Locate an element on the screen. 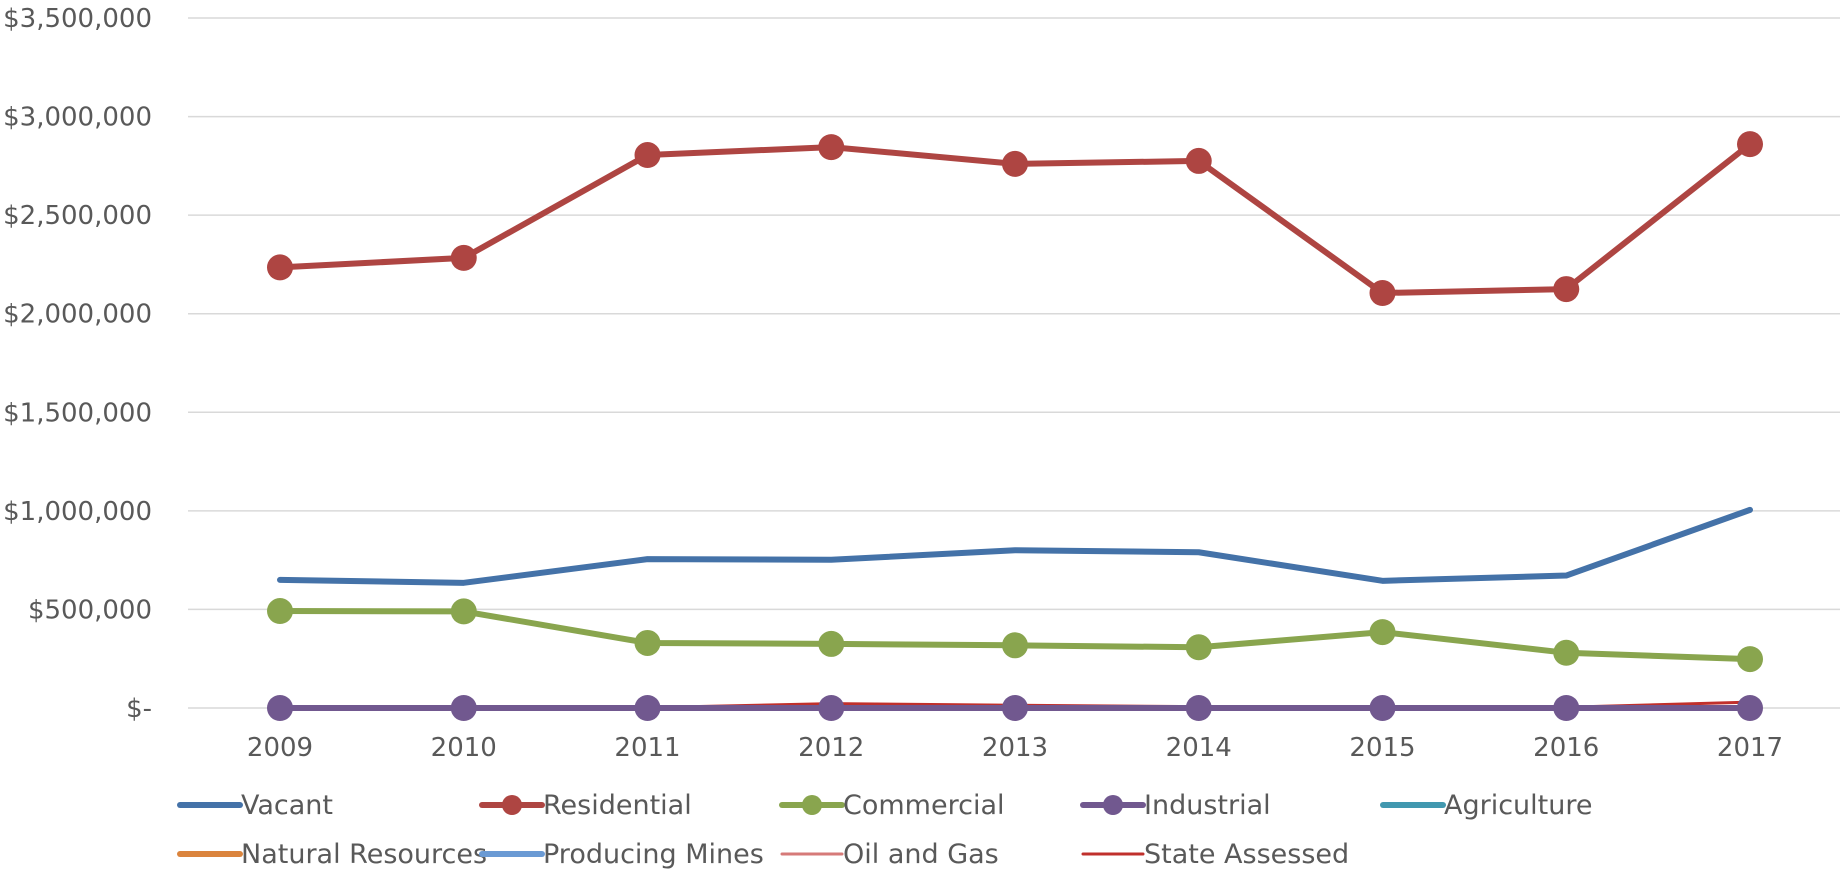 This screenshot has width=1845, height=869. legend-label: Residential is located at coordinates (617, 805).